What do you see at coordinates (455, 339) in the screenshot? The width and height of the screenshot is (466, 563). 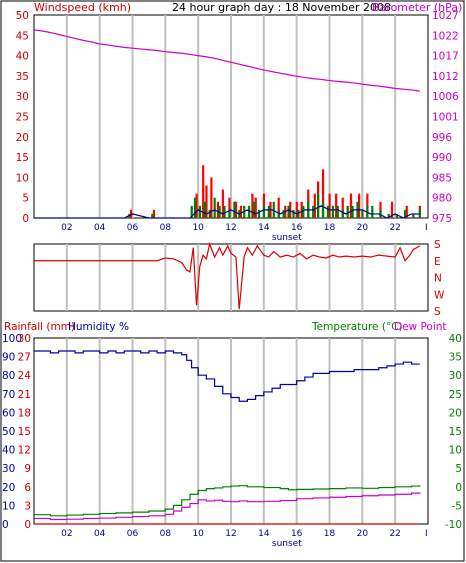 I see `temperature-tick-label: 40` at bounding box center [455, 339].